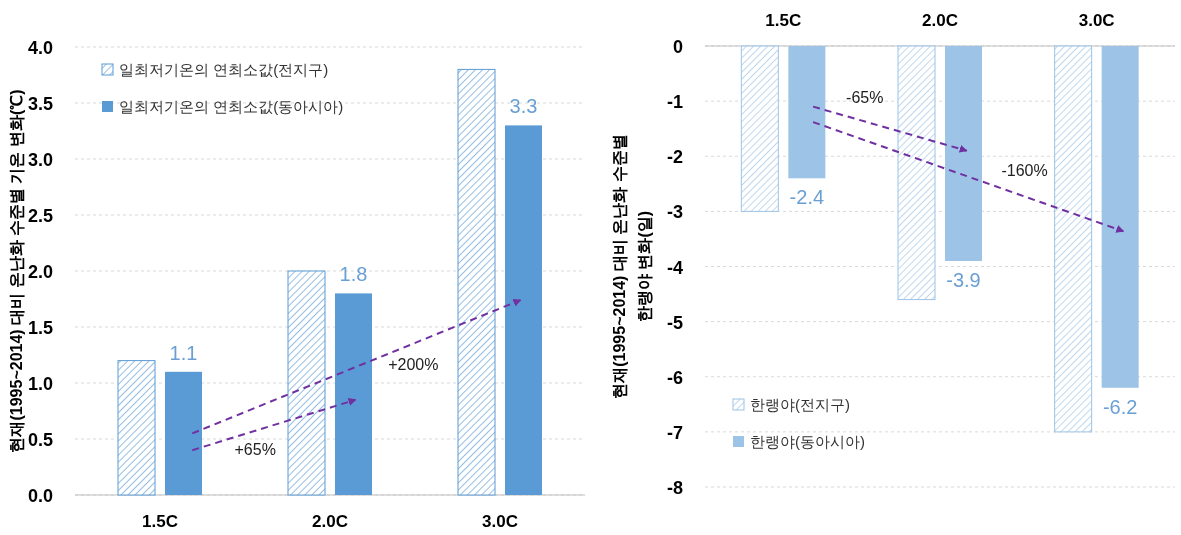  What do you see at coordinates (40, 104) in the screenshot?
I see `y-tick-label: 3.5` at bounding box center [40, 104].